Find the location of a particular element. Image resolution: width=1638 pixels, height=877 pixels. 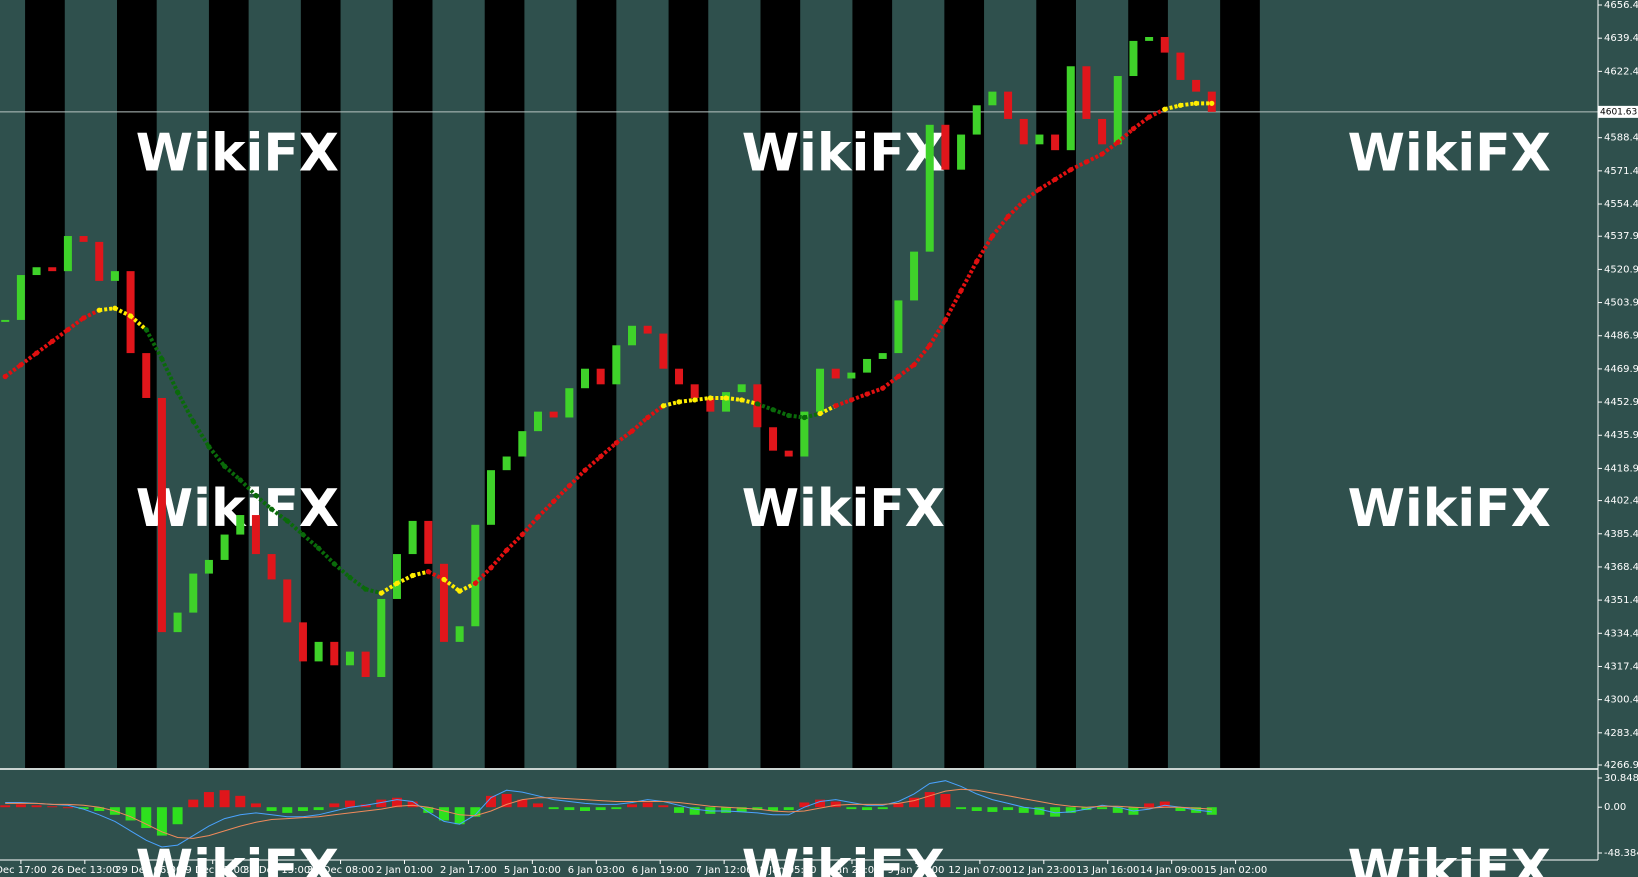

y2-tick-label: -48.3841 is located at coordinates (1621, 853).